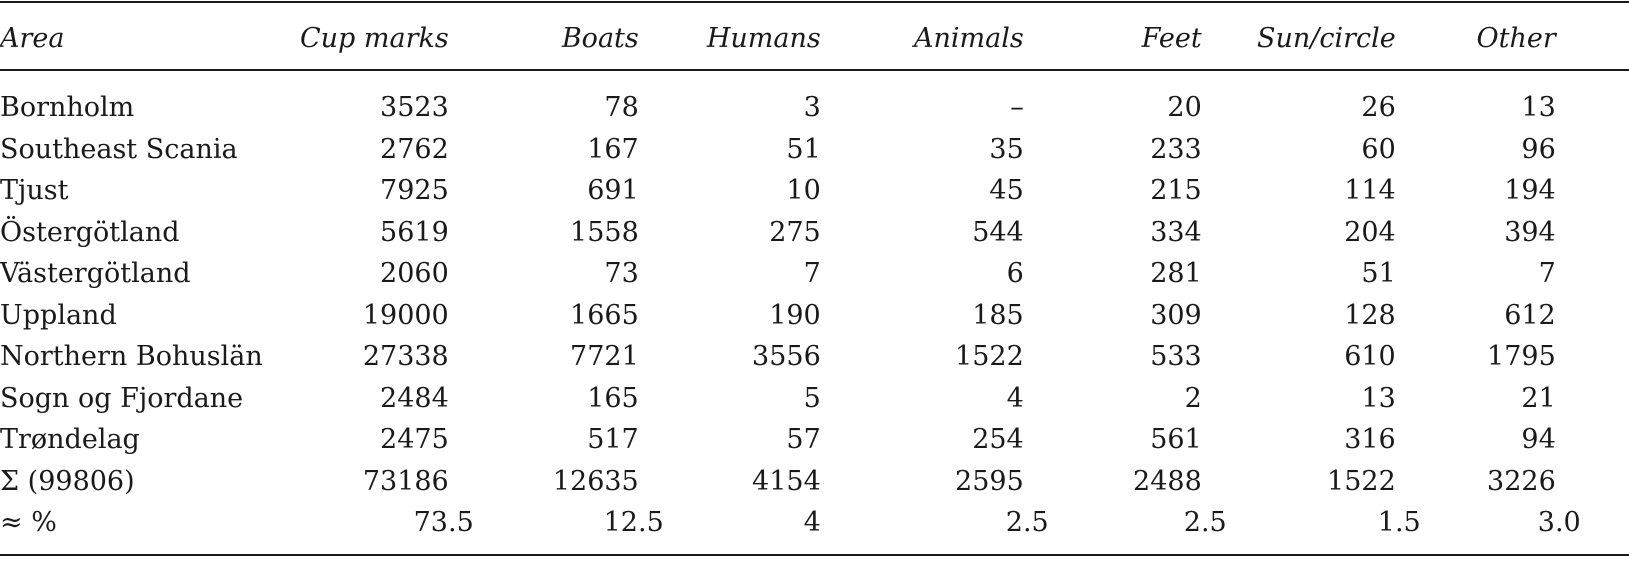 This screenshot has height=579, width=1629. I want to click on cell-boats: 12.5, so click(633, 522).